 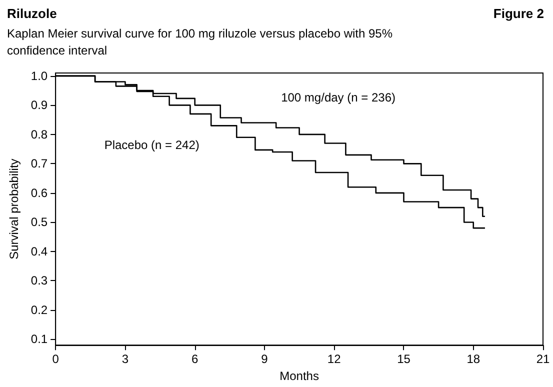 What do you see at coordinates (39, 163) in the screenshot?
I see `y-tick-label: 0.7` at bounding box center [39, 163].